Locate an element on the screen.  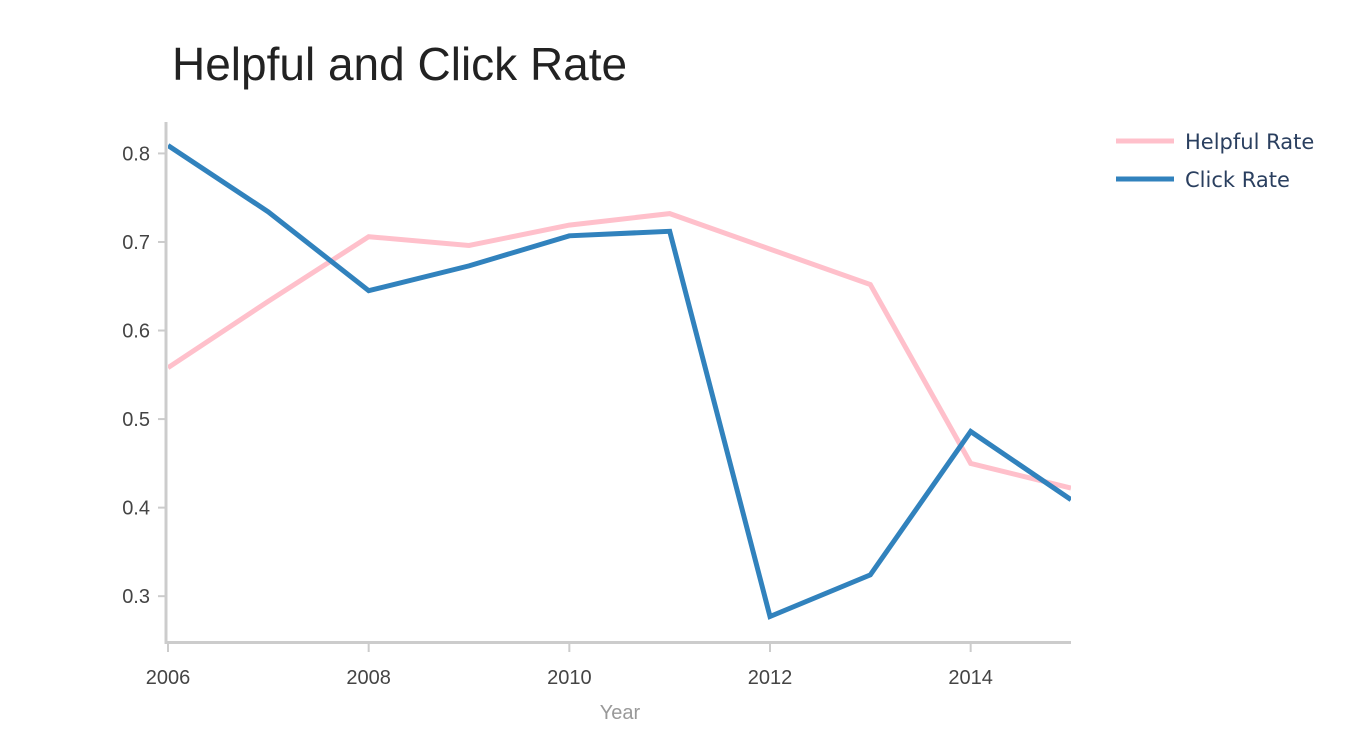
legend-item: Click Rate is located at coordinates (1203, 180).